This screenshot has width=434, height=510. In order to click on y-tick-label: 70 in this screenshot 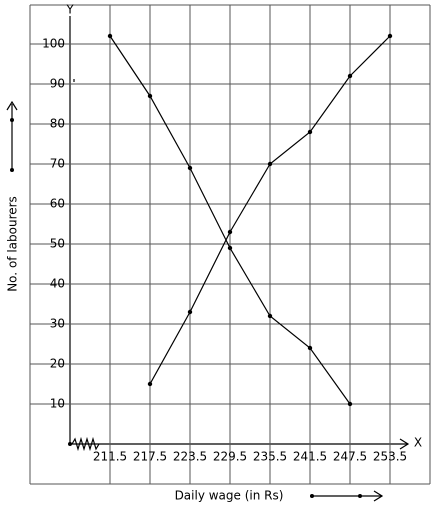, I will do `click(57, 164)`.